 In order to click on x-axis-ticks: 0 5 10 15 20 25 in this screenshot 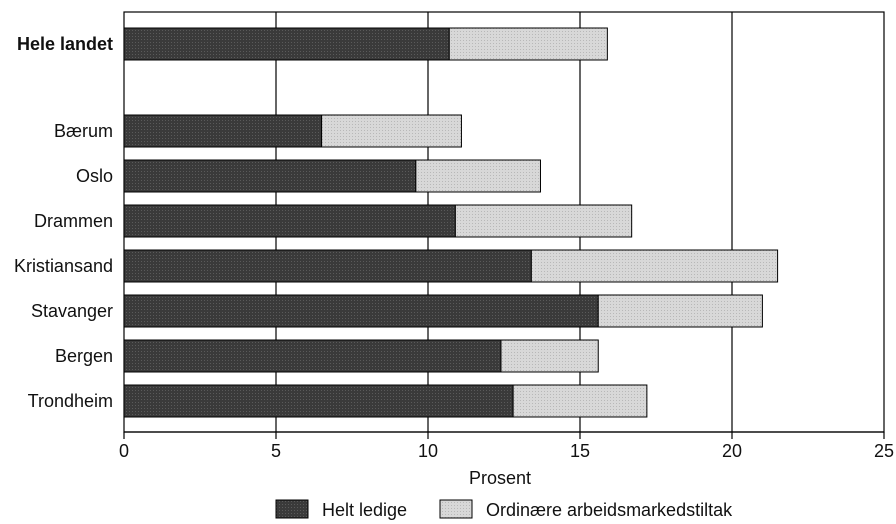, I will do `click(506, 446)`.